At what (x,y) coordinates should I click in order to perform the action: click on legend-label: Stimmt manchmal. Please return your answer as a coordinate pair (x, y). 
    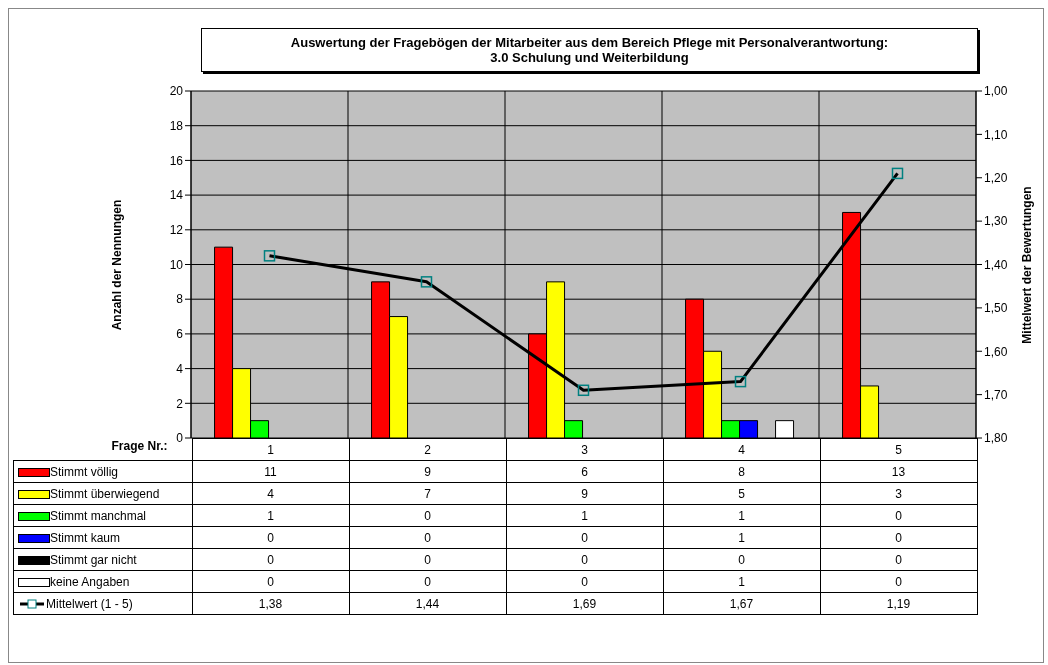
    Looking at the image, I should click on (102, 515).